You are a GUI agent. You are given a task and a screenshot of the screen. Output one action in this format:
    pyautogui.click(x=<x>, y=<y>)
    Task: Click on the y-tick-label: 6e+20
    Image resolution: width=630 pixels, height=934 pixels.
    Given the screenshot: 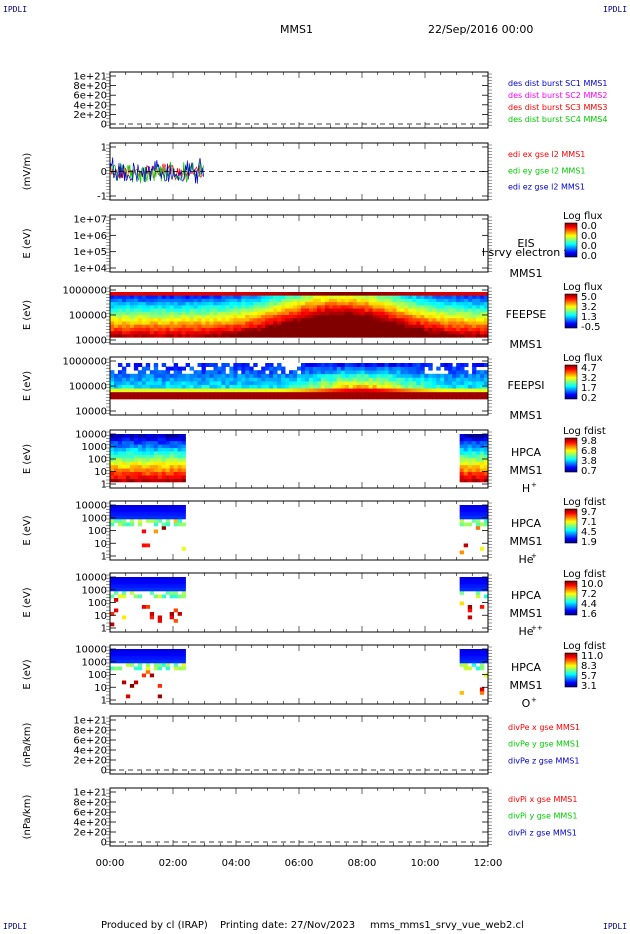 What is the action you would take?
    pyautogui.click(x=90, y=96)
    